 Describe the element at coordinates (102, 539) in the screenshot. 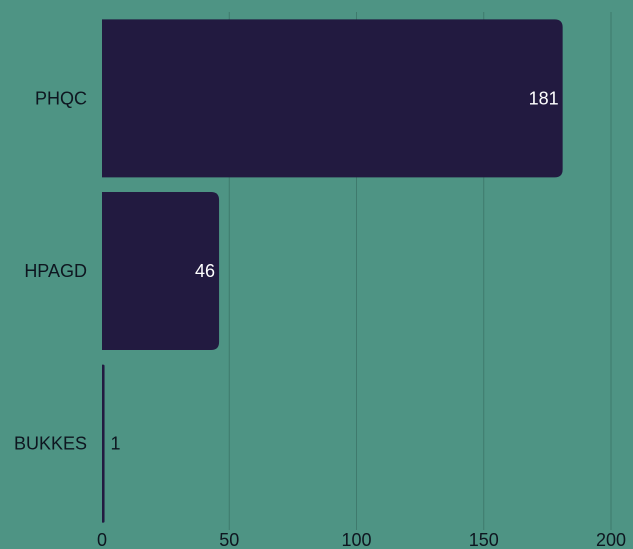

I see `x-tick-label-0: 0` at that location.